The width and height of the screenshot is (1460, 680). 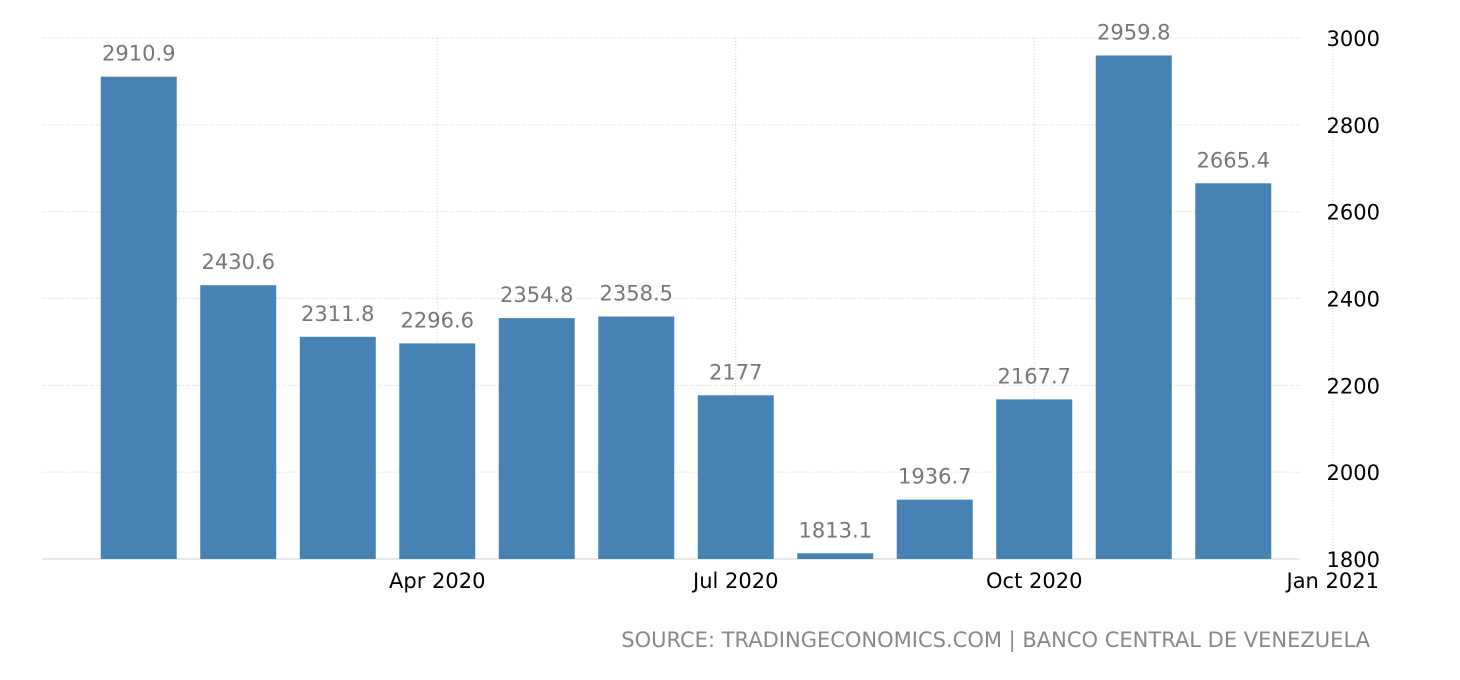 What do you see at coordinates (238, 262) in the screenshot?
I see `data-label: 2430.6` at bounding box center [238, 262].